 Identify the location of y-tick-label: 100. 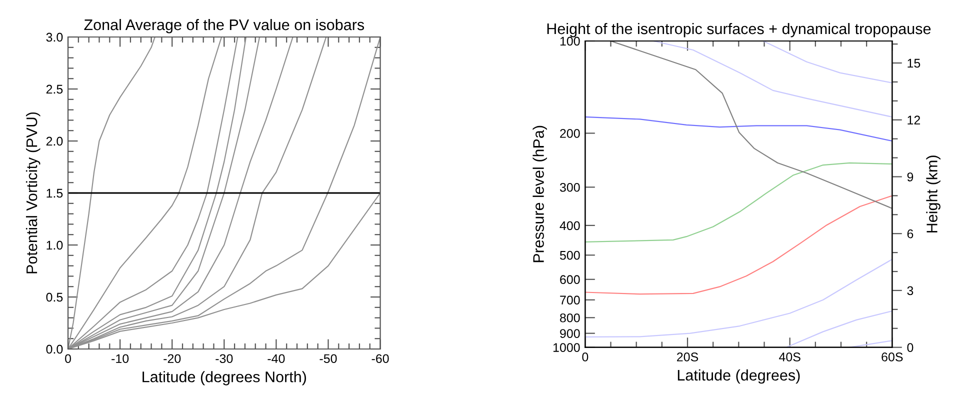
(570, 41).